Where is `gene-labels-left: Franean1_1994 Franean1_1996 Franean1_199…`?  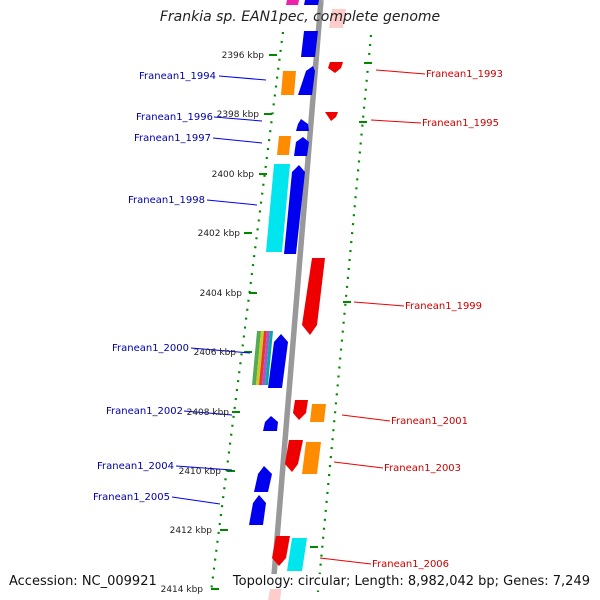 gene-labels-left: Franean1_1994 Franean1_1996 Franean1_199… is located at coordinates (154, 287).